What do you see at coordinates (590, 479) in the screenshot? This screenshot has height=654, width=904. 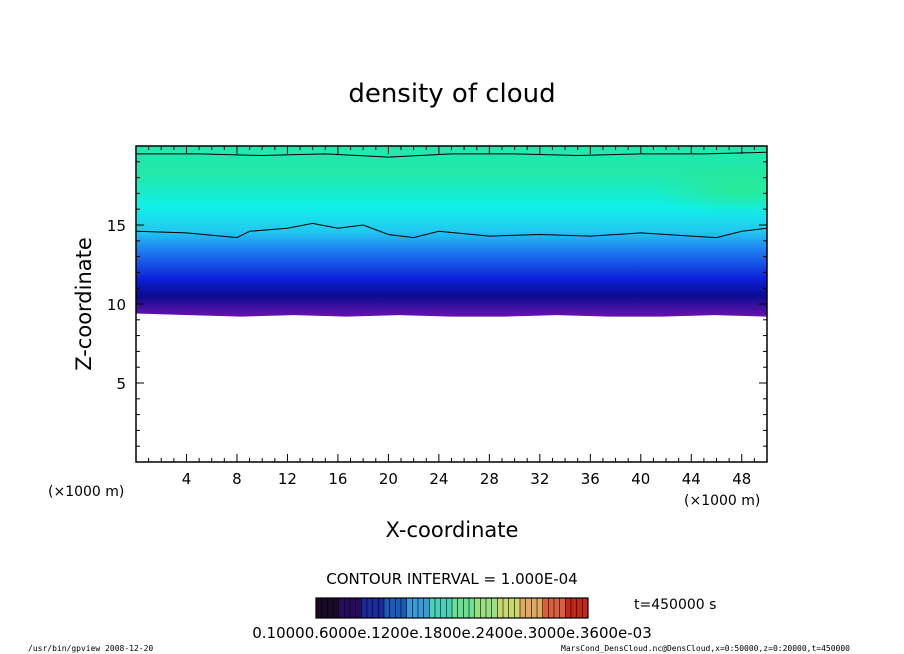 I see `x-tick-label: 36` at bounding box center [590, 479].